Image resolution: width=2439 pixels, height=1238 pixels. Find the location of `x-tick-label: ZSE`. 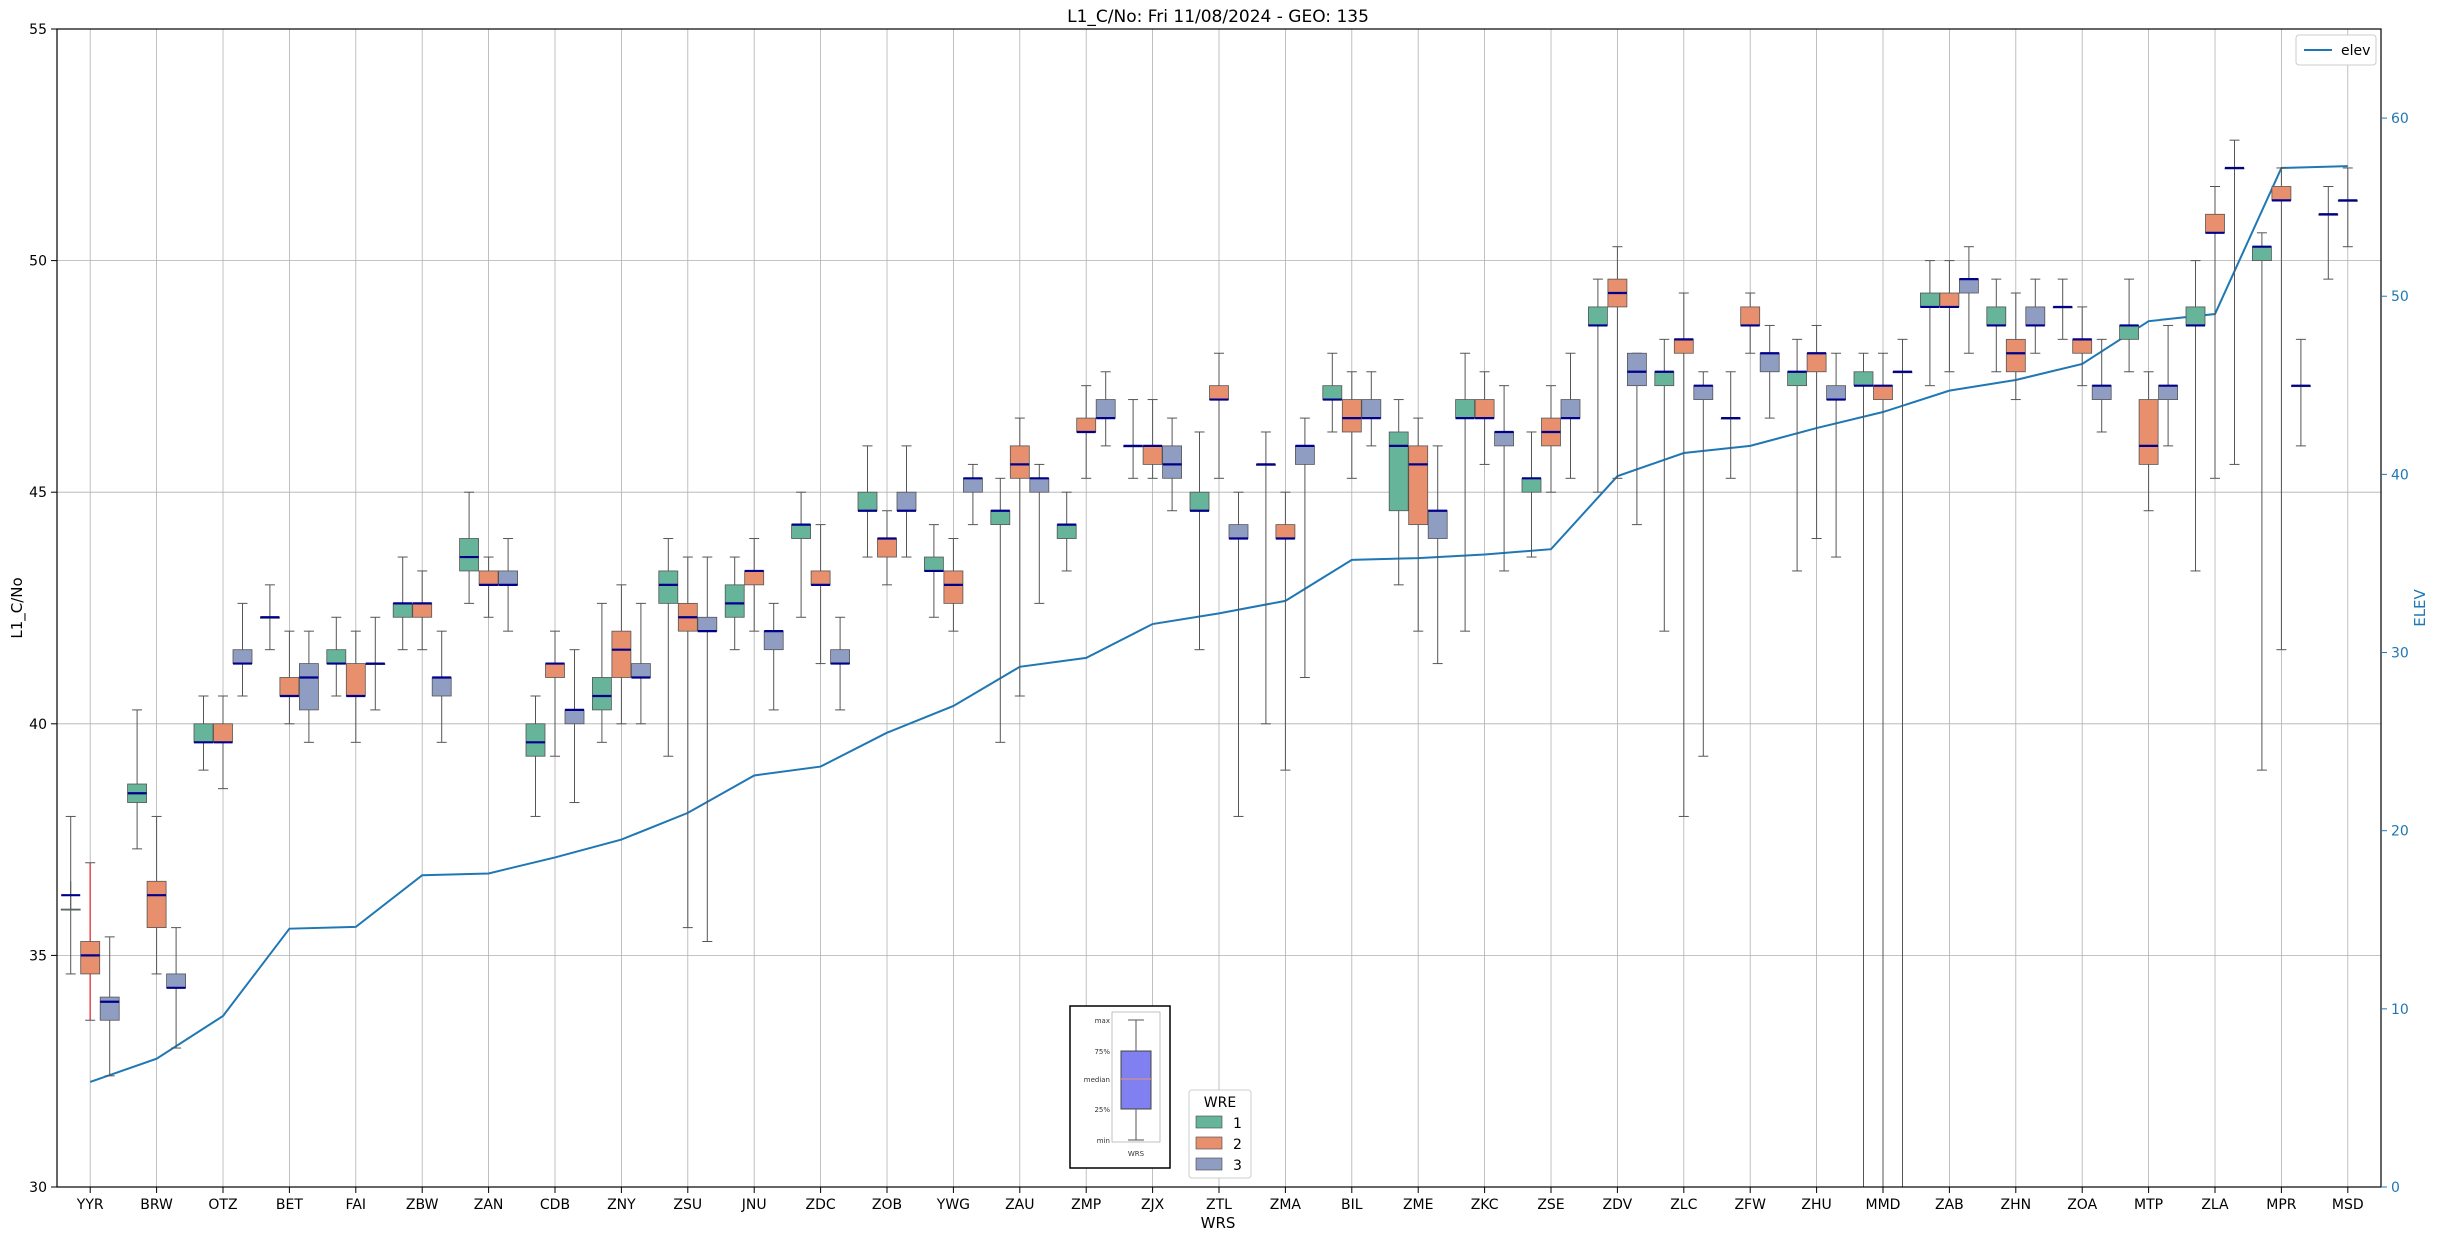

x-tick-label: ZSE is located at coordinates (1550, 1205).